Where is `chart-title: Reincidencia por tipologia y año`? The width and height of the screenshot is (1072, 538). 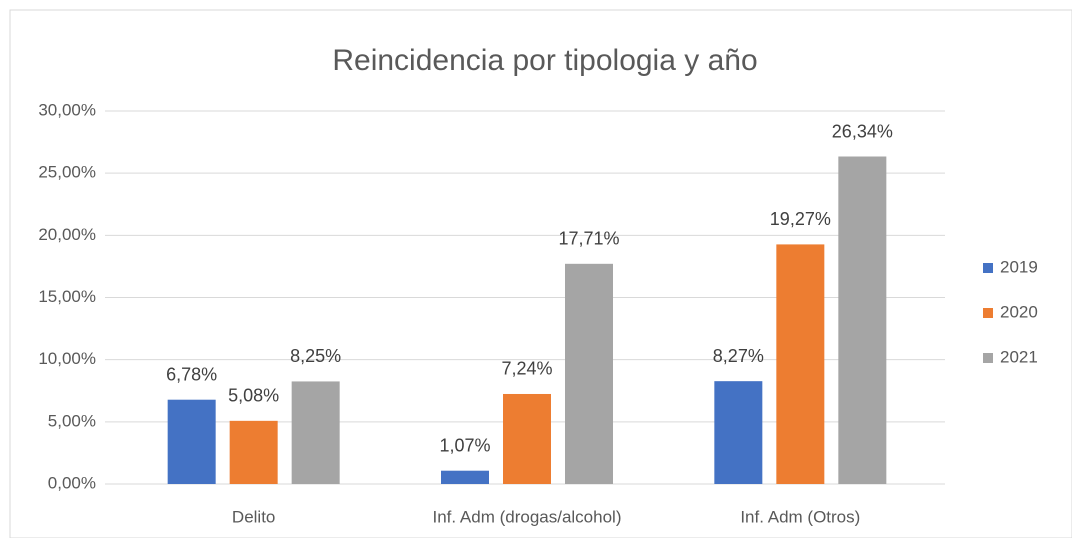
chart-title: Reincidencia por tipologia y año is located at coordinates (544, 60).